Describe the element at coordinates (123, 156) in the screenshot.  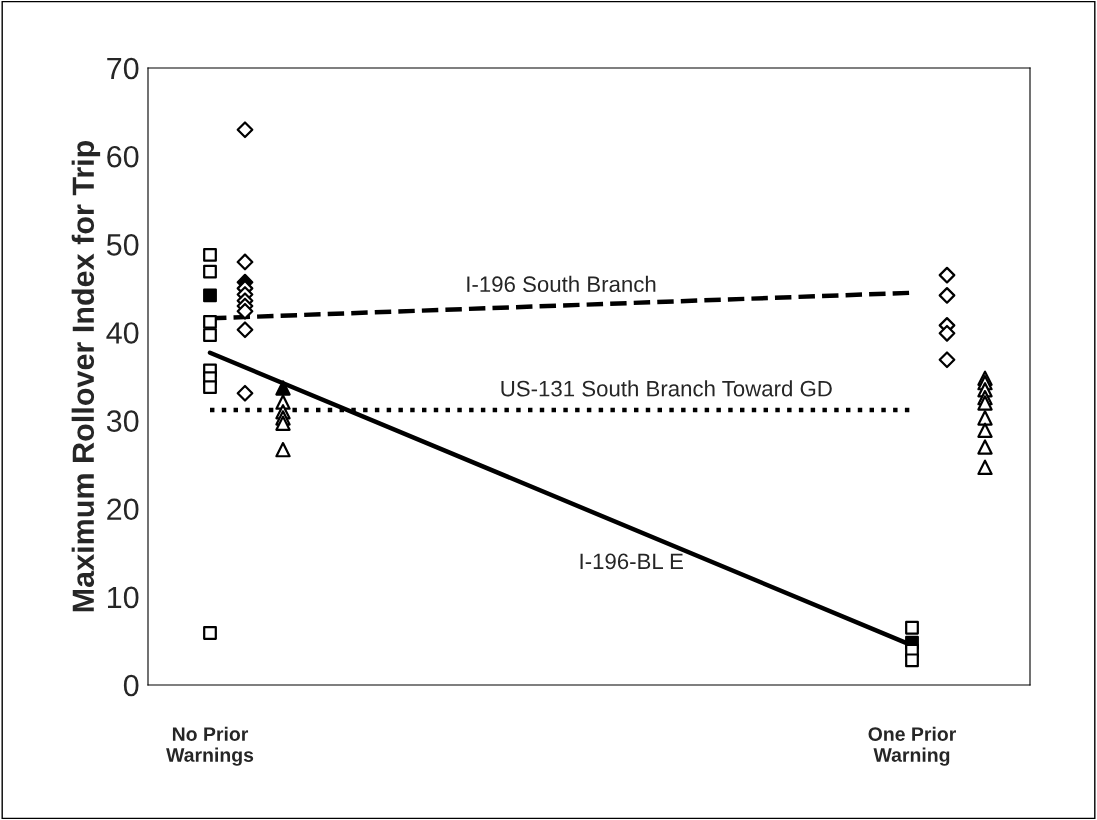
I see `y-tick-label: 60` at that location.